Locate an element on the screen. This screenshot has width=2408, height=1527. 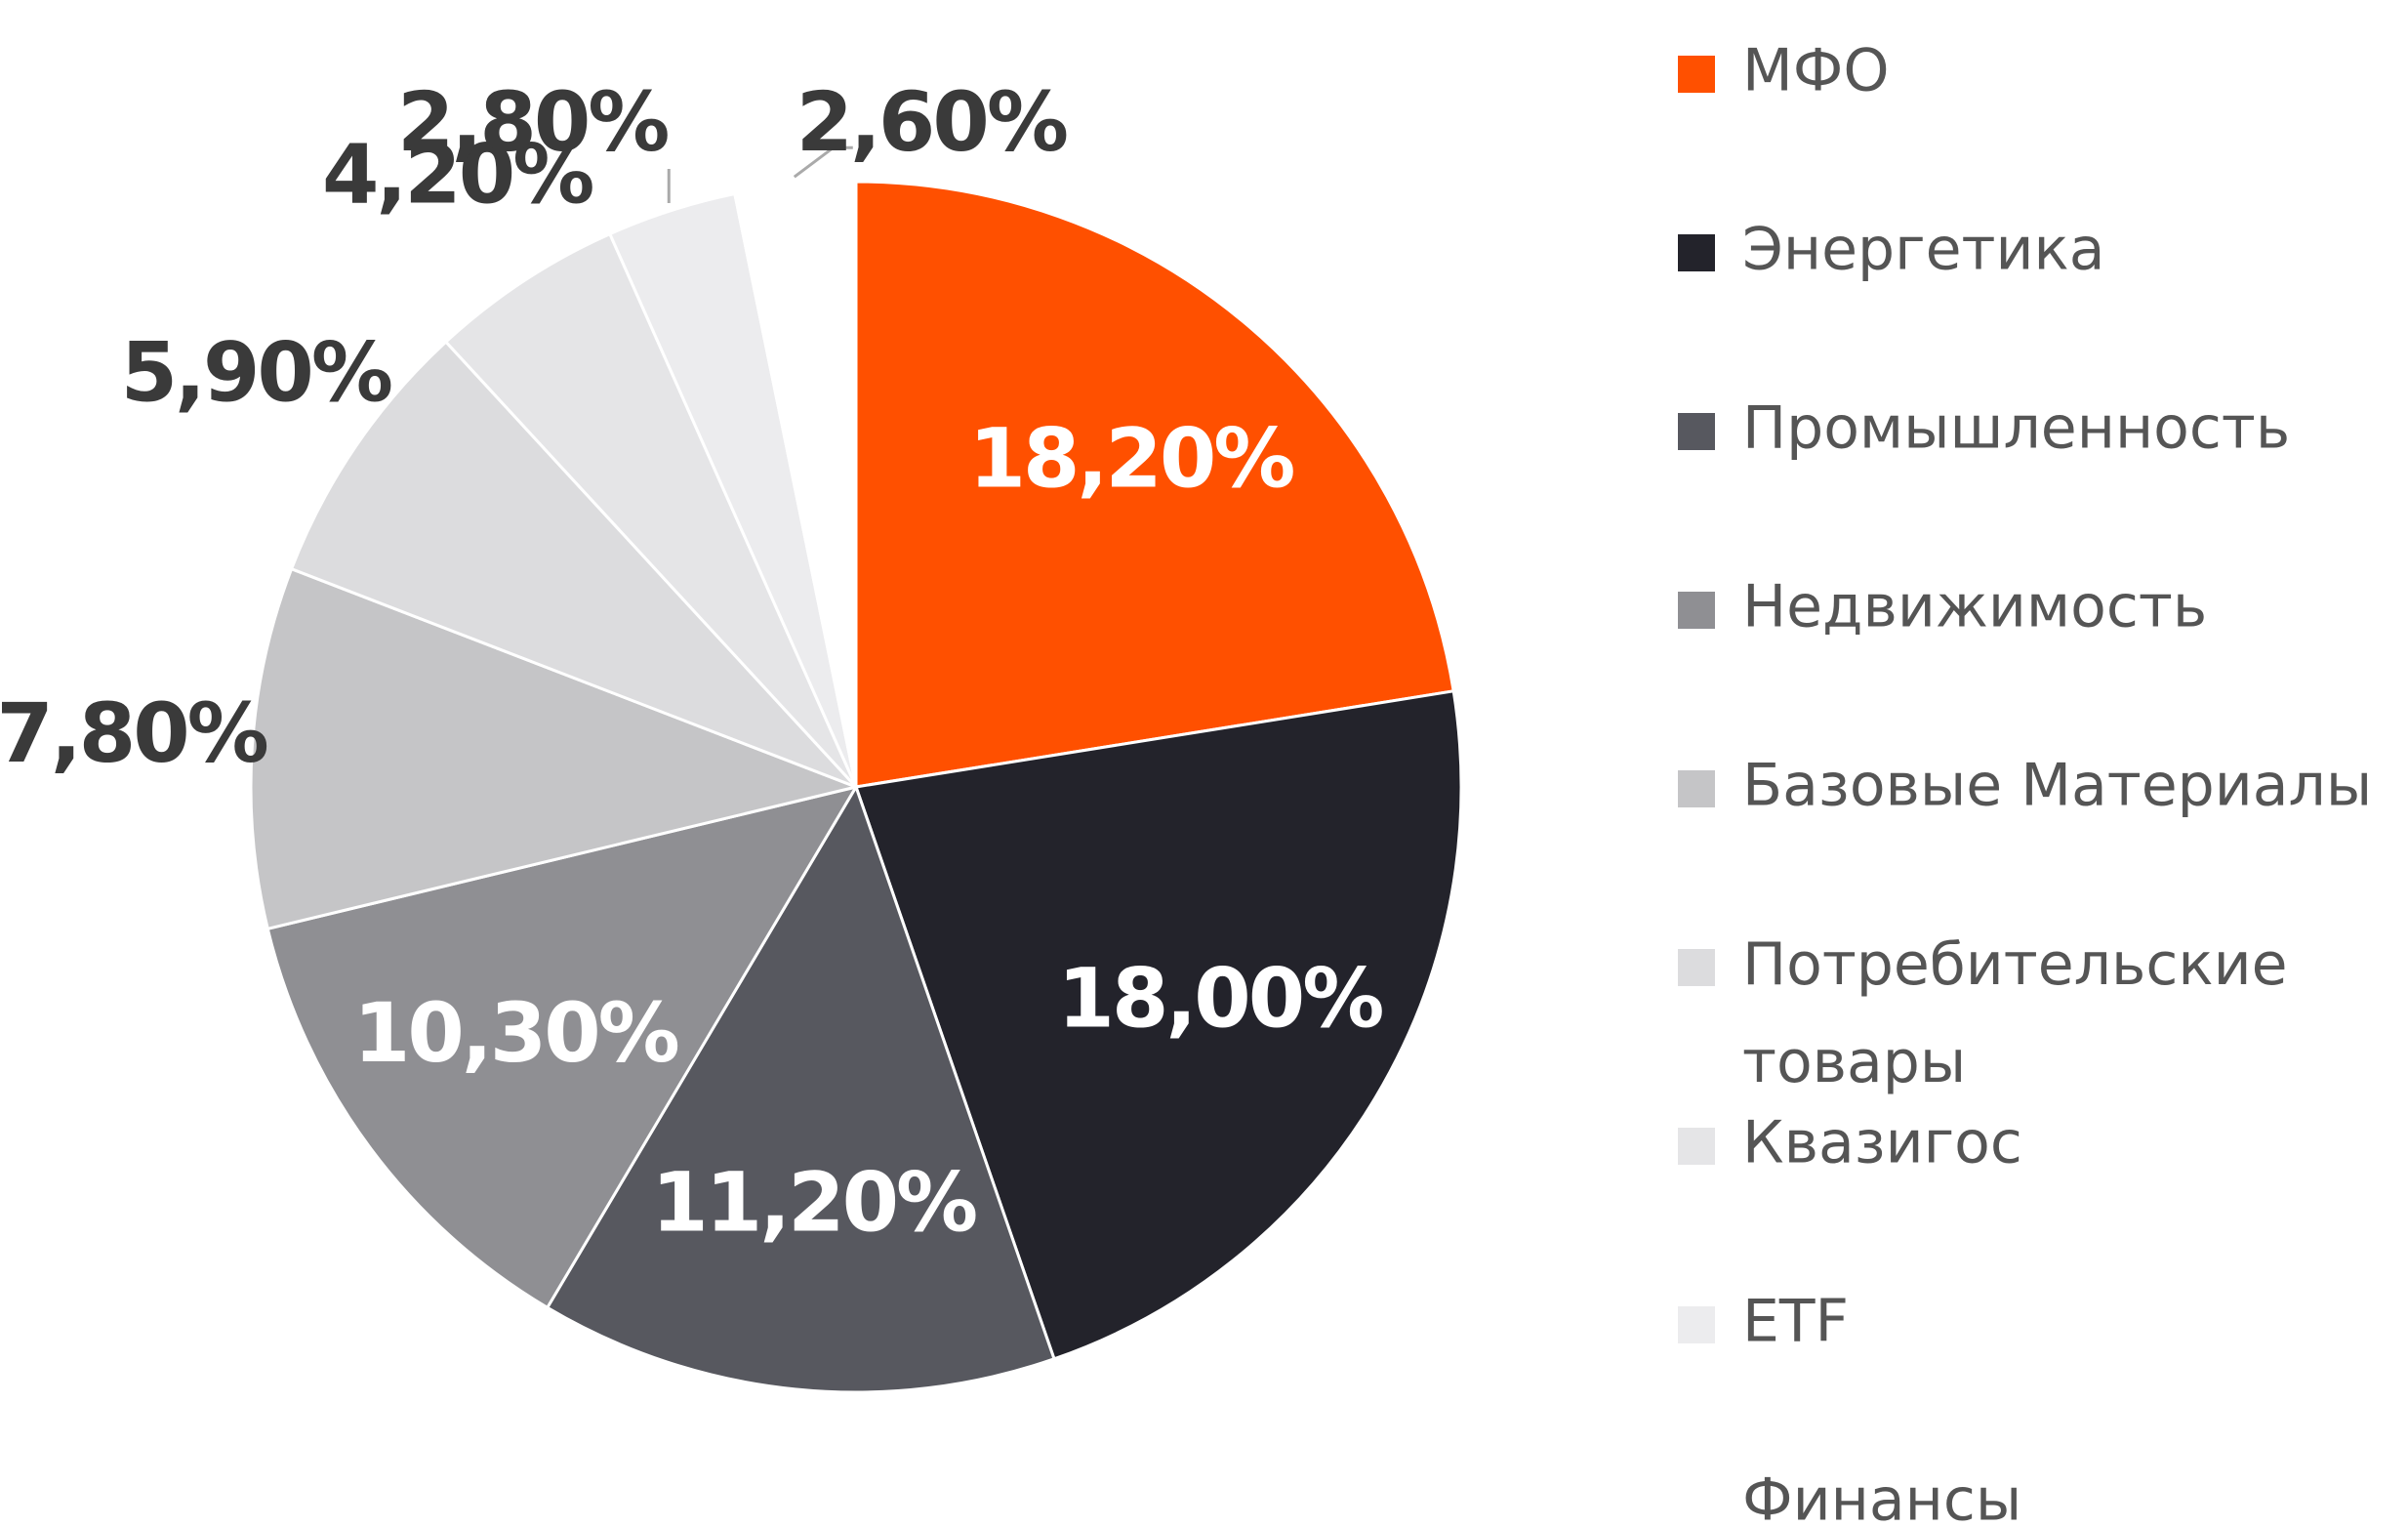
legend-label: МФО is located at coordinates (1816, 71).